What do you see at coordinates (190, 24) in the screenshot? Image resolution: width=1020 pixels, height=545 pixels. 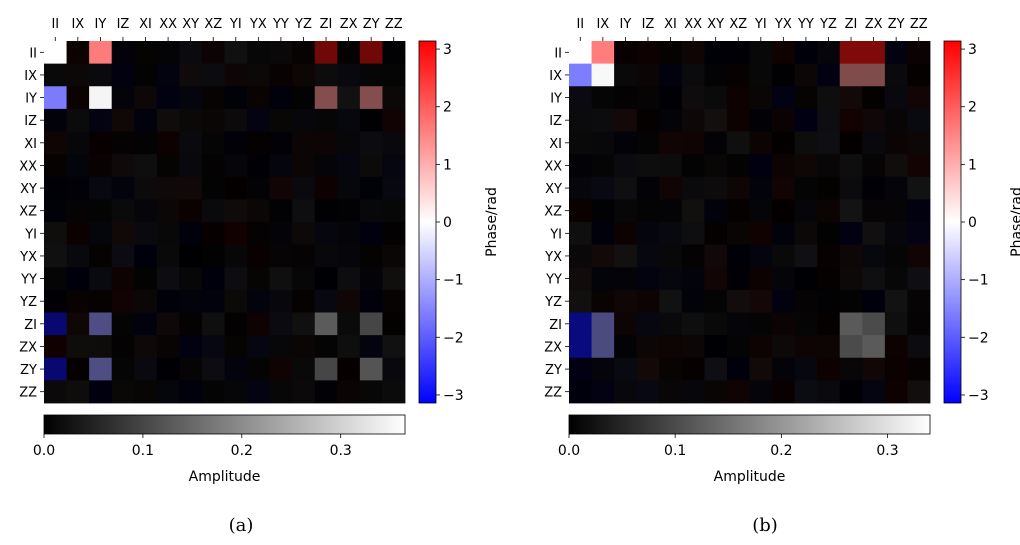 I see `column-label: XY` at bounding box center [190, 24].